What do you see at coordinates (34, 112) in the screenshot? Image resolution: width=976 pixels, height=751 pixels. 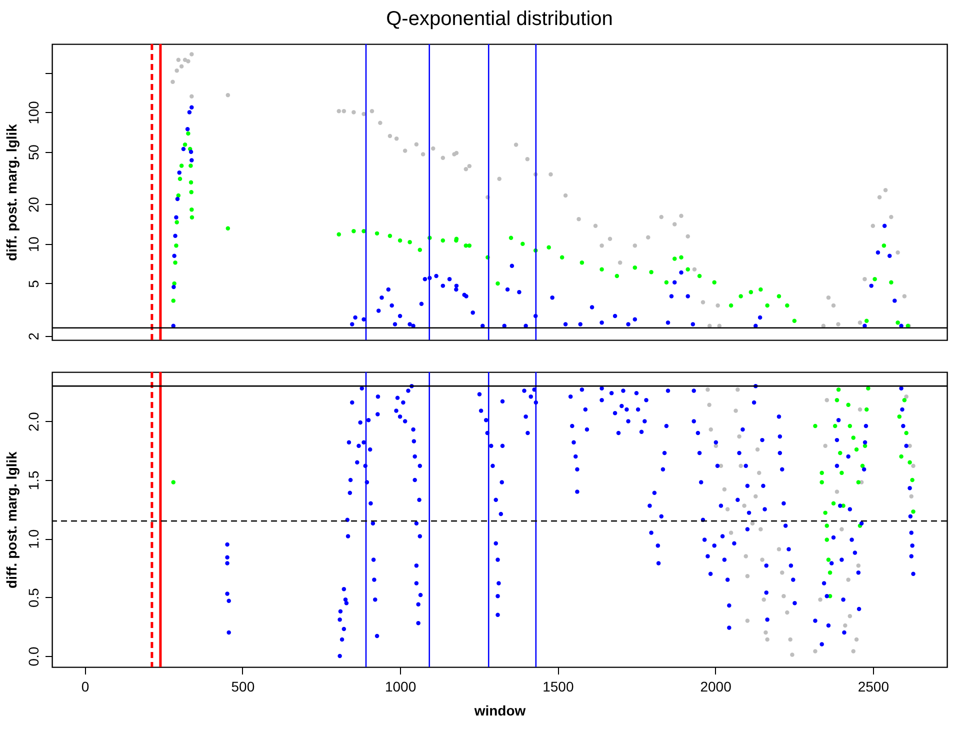 I see `y-tick-label: 100` at bounding box center [34, 112].